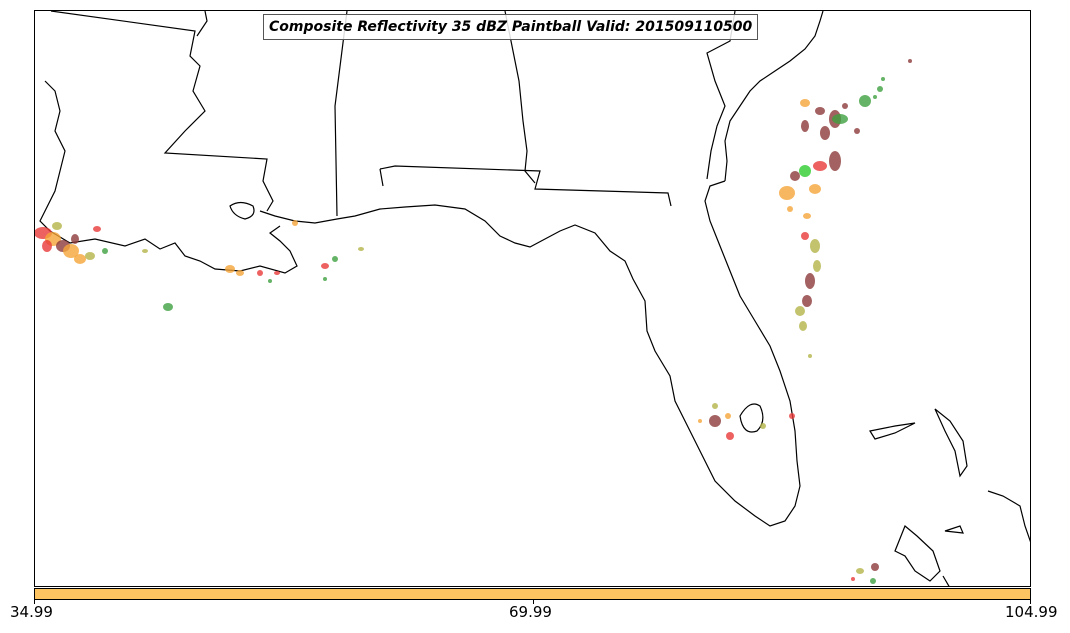  I want to click on louisiana-coast, so click(168, 177).